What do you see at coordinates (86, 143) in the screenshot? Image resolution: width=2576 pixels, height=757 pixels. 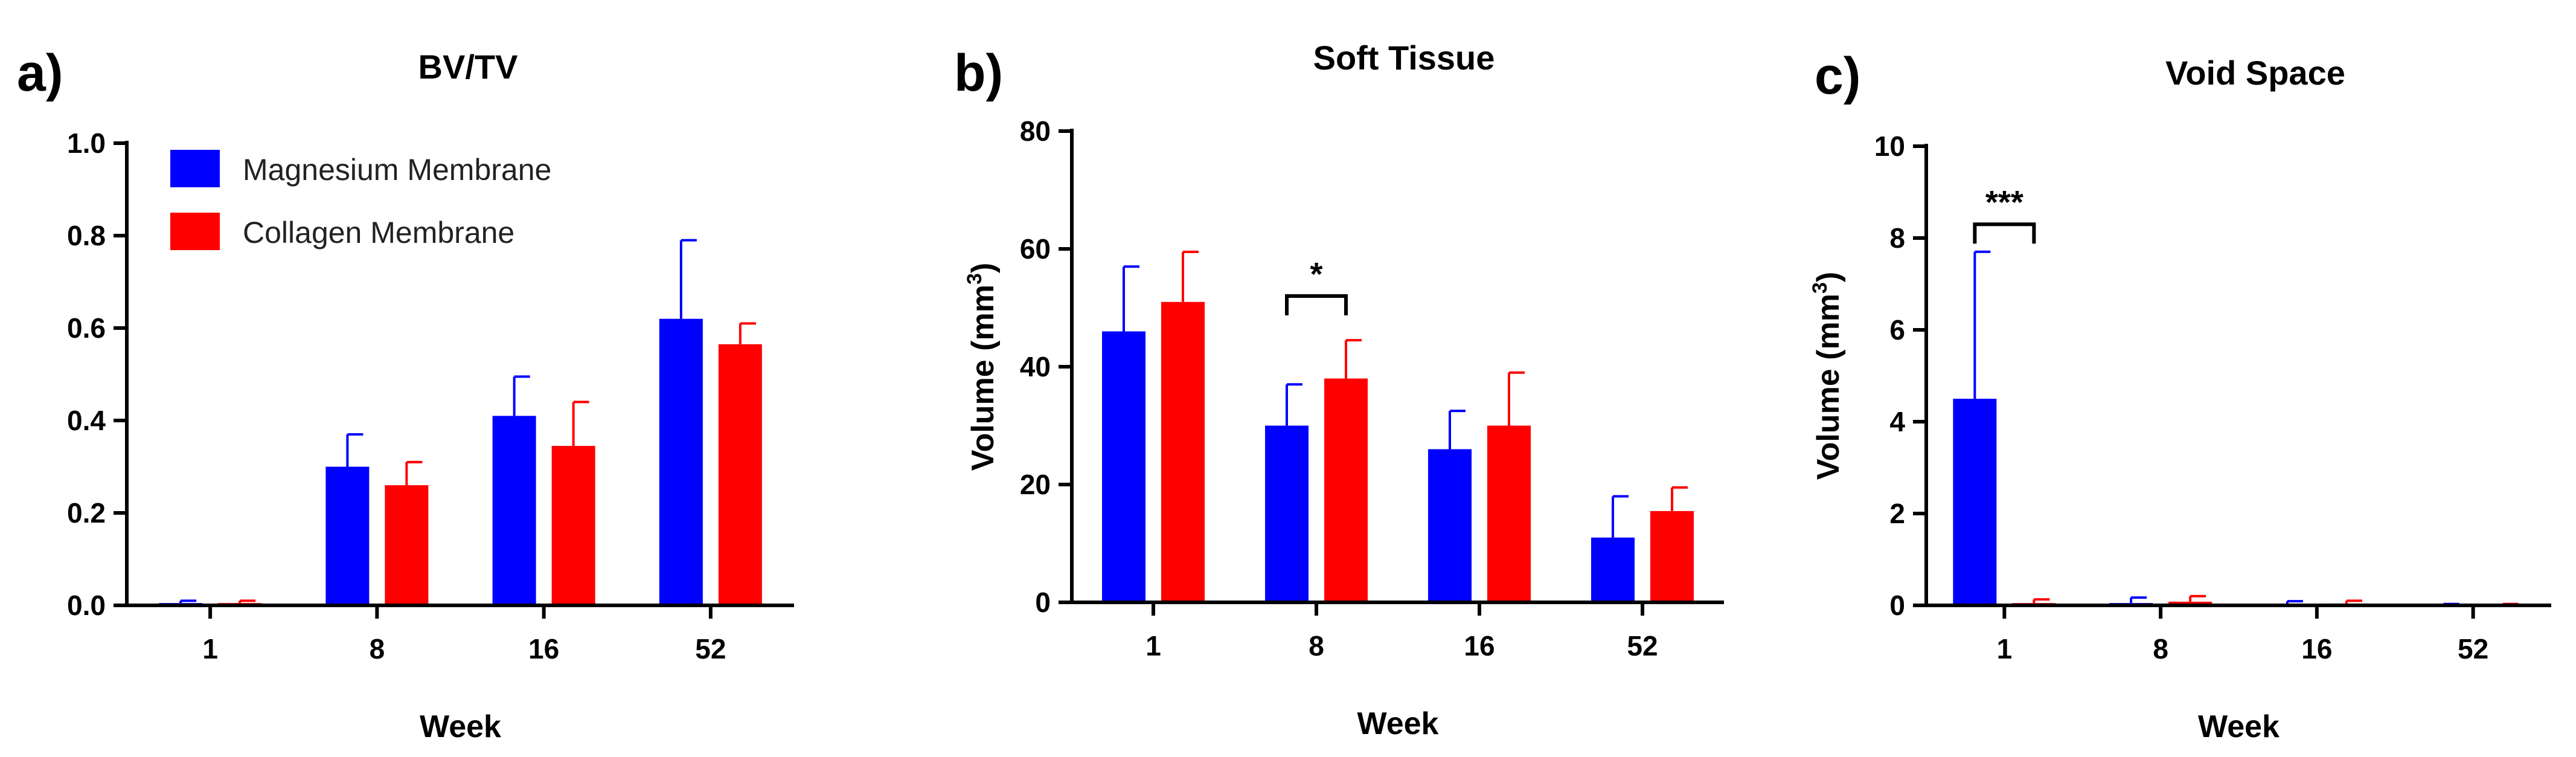 I see `y-tick-label: 1.0` at bounding box center [86, 143].